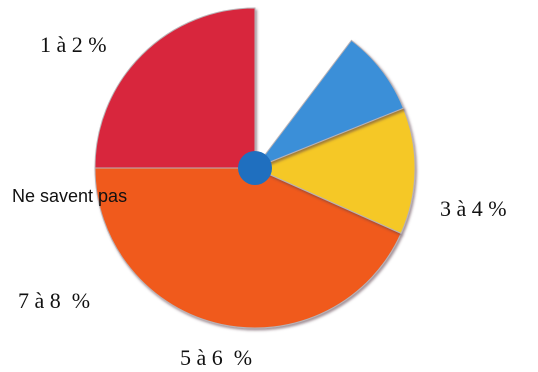 Image resolution: width=538 pixels, height=372 pixels. I want to click on slice-label-7-8: 7 à 8 %, so click(54, 300).